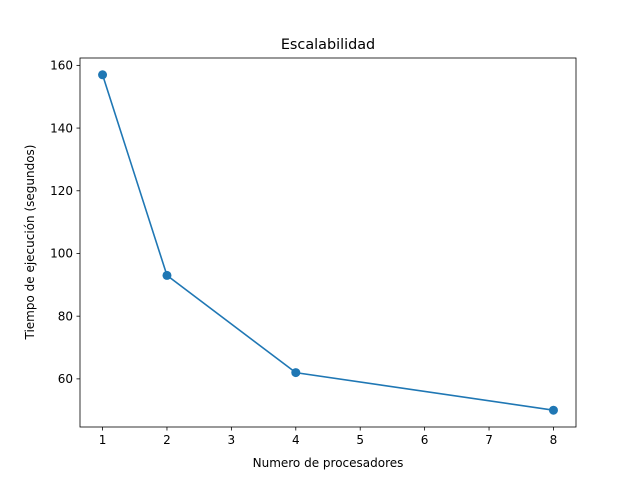 The image size is (640, 484). What do you see at coordinates (296, 440) in the screenshot?
I see `x-tick-label: 4` at bounding box center [296, 440].